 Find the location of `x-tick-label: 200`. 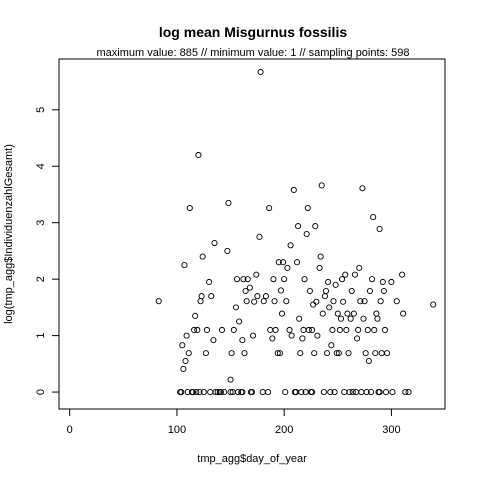

x-tick-label: 200 is located at coordinates (284, 430).